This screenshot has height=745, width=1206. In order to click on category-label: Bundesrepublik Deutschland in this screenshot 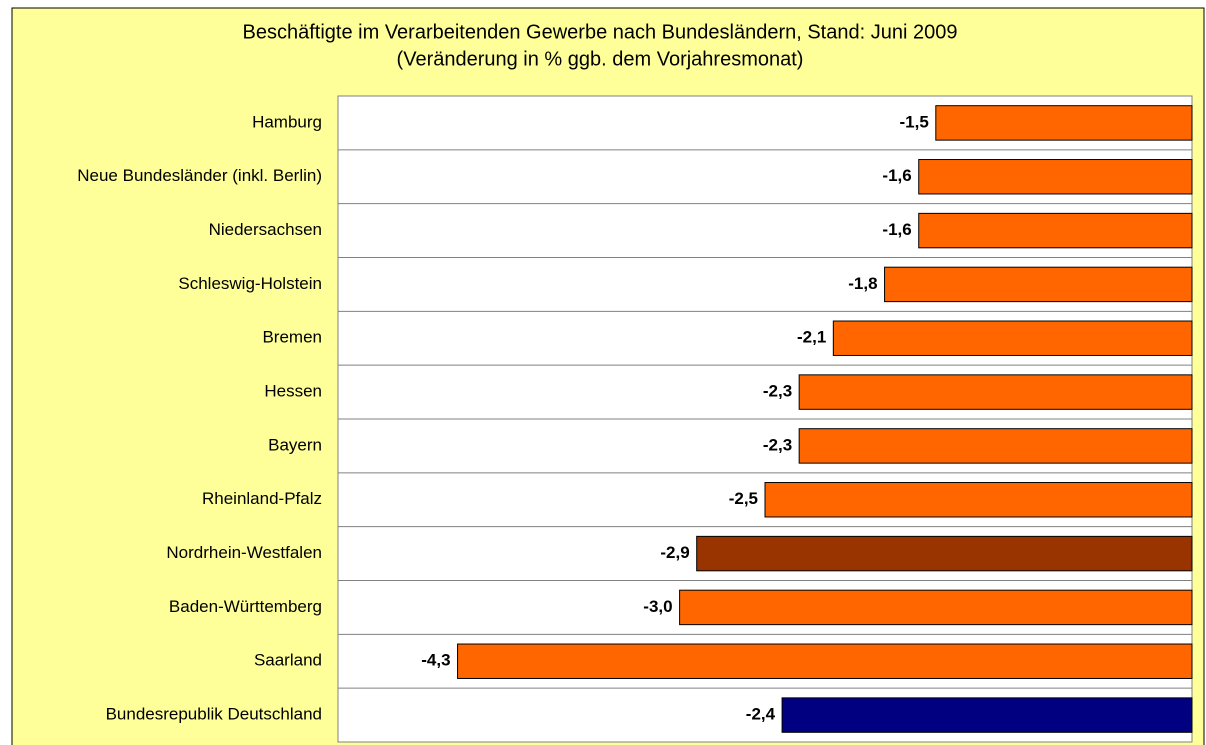, I will do `click(214, 714)`.